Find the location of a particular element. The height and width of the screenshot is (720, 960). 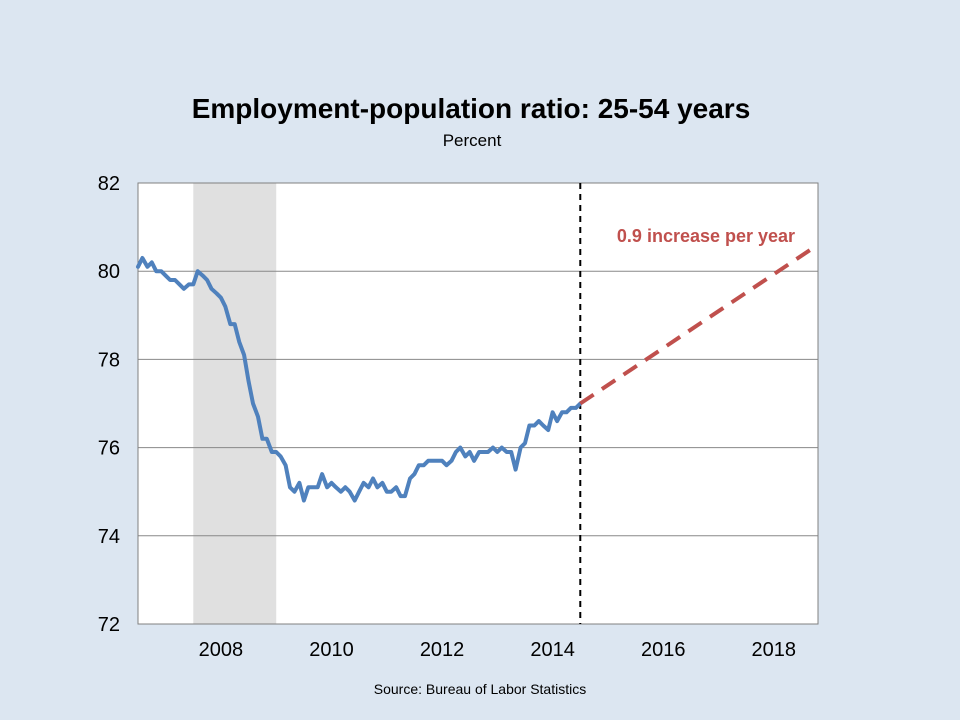

chart-title: Employment-population ratio: 25-54 years is located at coordinates (471, 108).